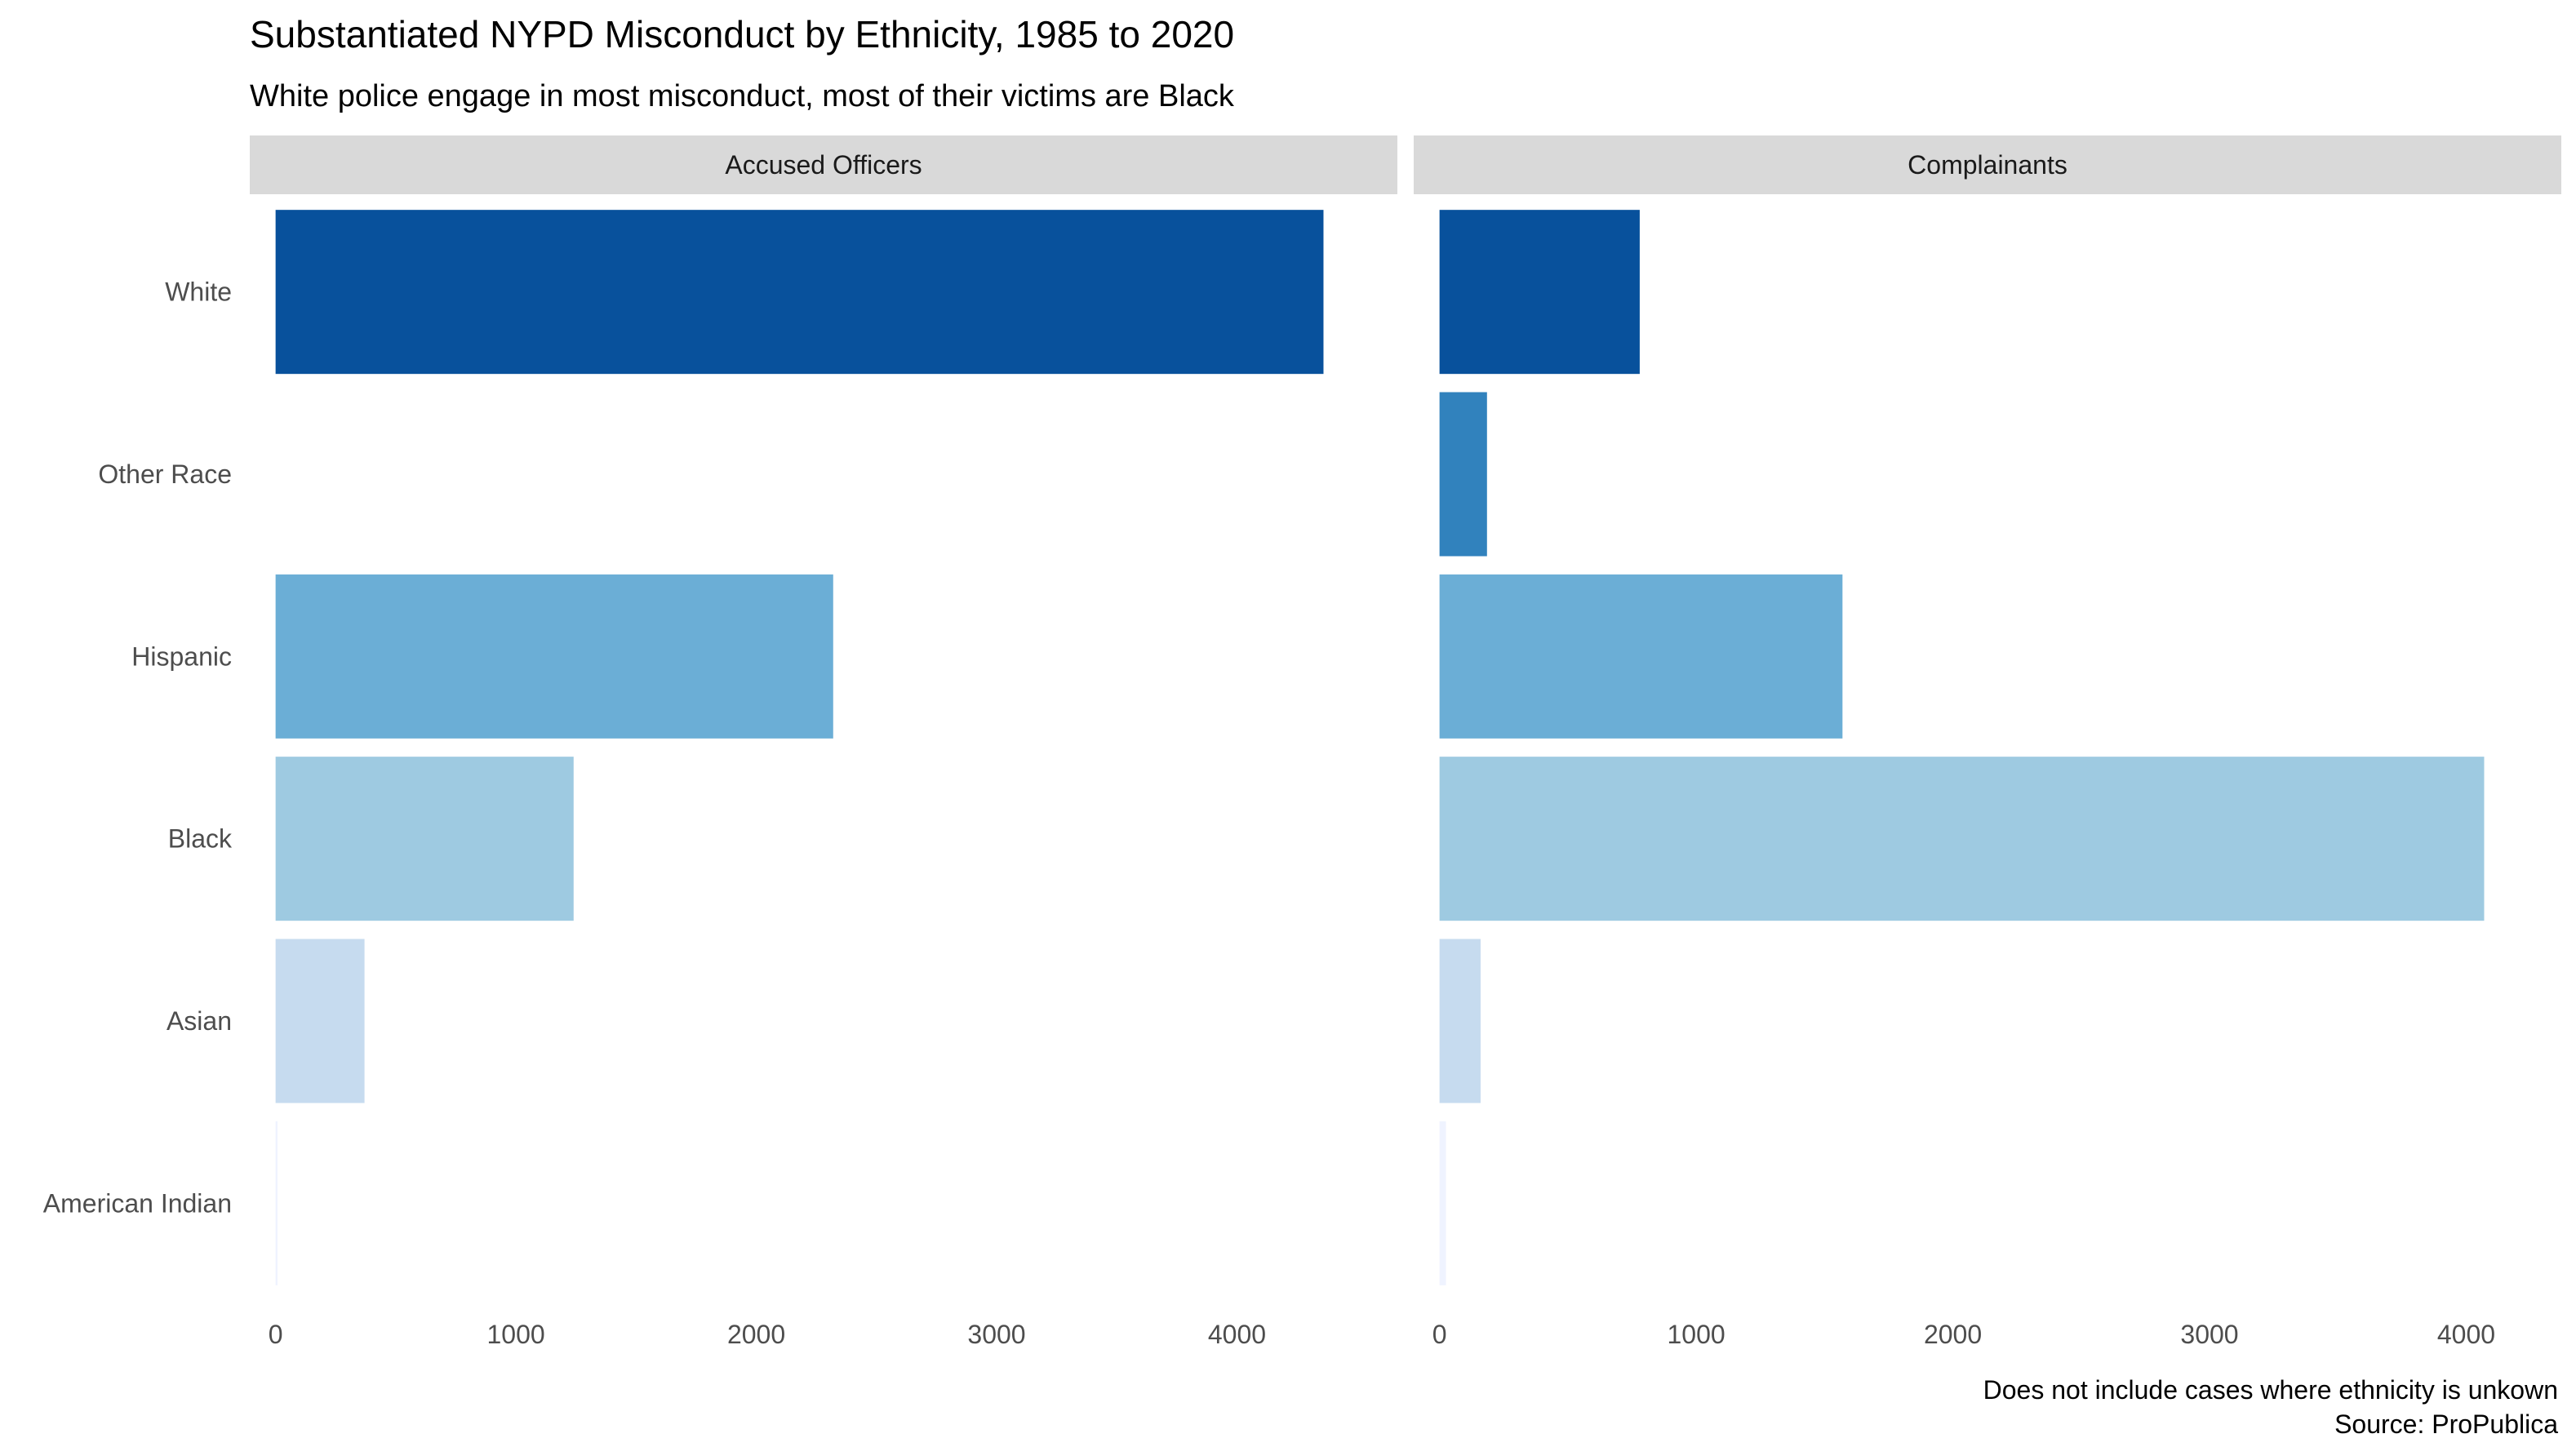  Describe the element at coordinates (1460, 1021) in the screenshot. I see `bar-complainants-asian` at that location.